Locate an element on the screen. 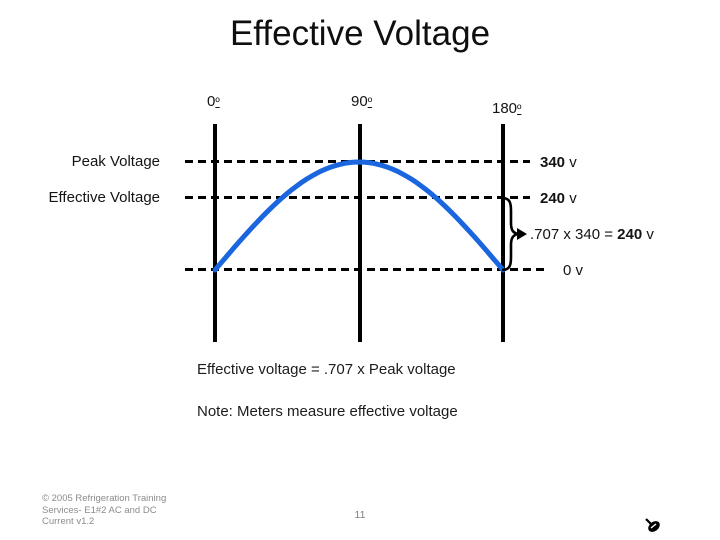 The height and width of the screenshot is (540, 720). brace-icon is located at coordinates (514, 234).